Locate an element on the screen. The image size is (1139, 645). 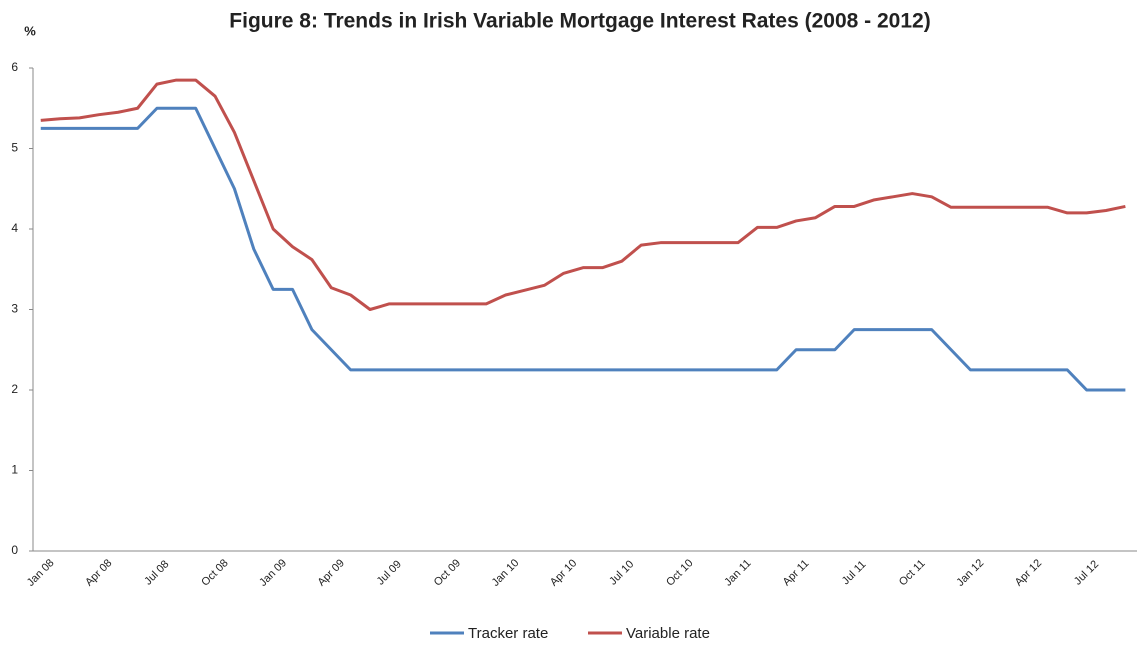
legend-label: Variable rate is located at coordinates (668, 633).